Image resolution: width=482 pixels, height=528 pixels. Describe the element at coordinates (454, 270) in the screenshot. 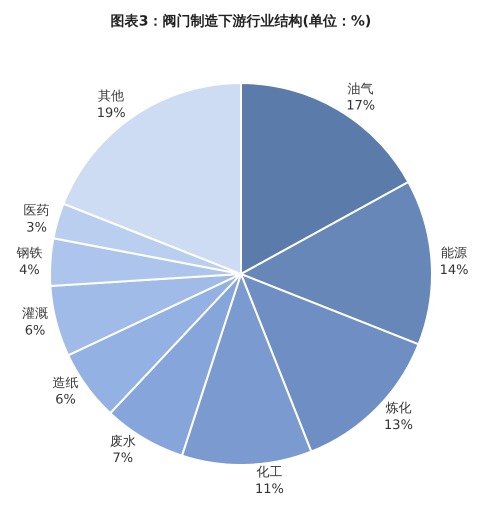

I see `data-label: 14%` at that location.